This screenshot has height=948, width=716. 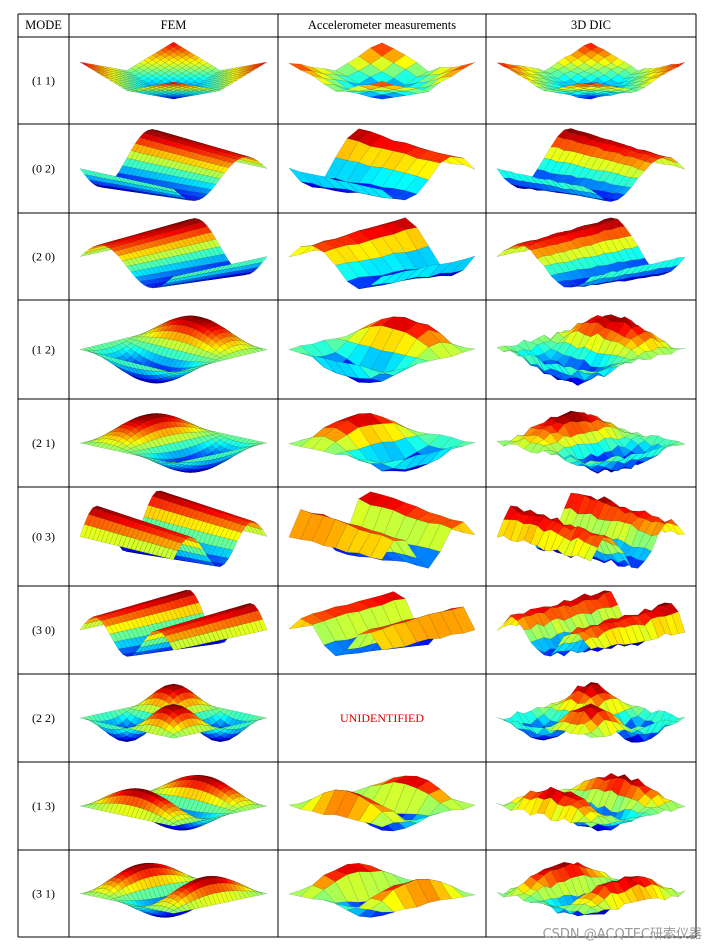 I want to click on mode-label: (1 1), so click(x=43, y=81).